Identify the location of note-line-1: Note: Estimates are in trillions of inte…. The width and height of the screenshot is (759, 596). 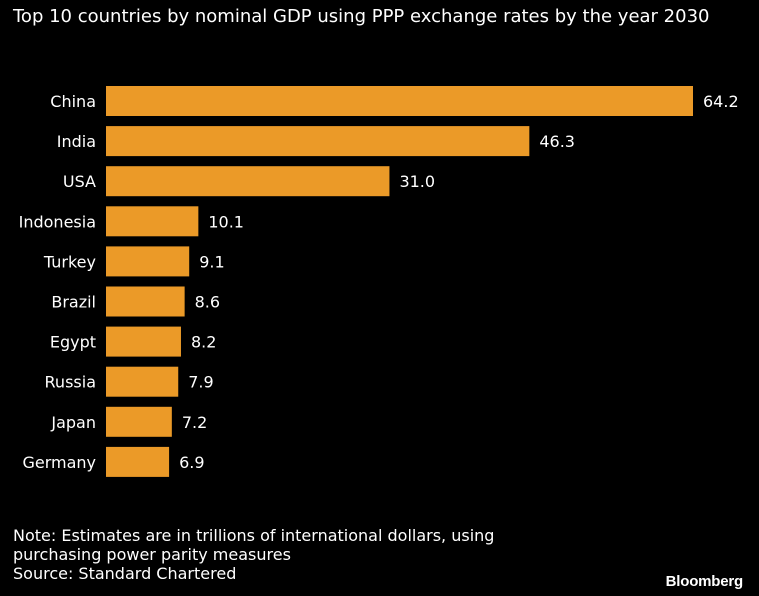
(254, 535).